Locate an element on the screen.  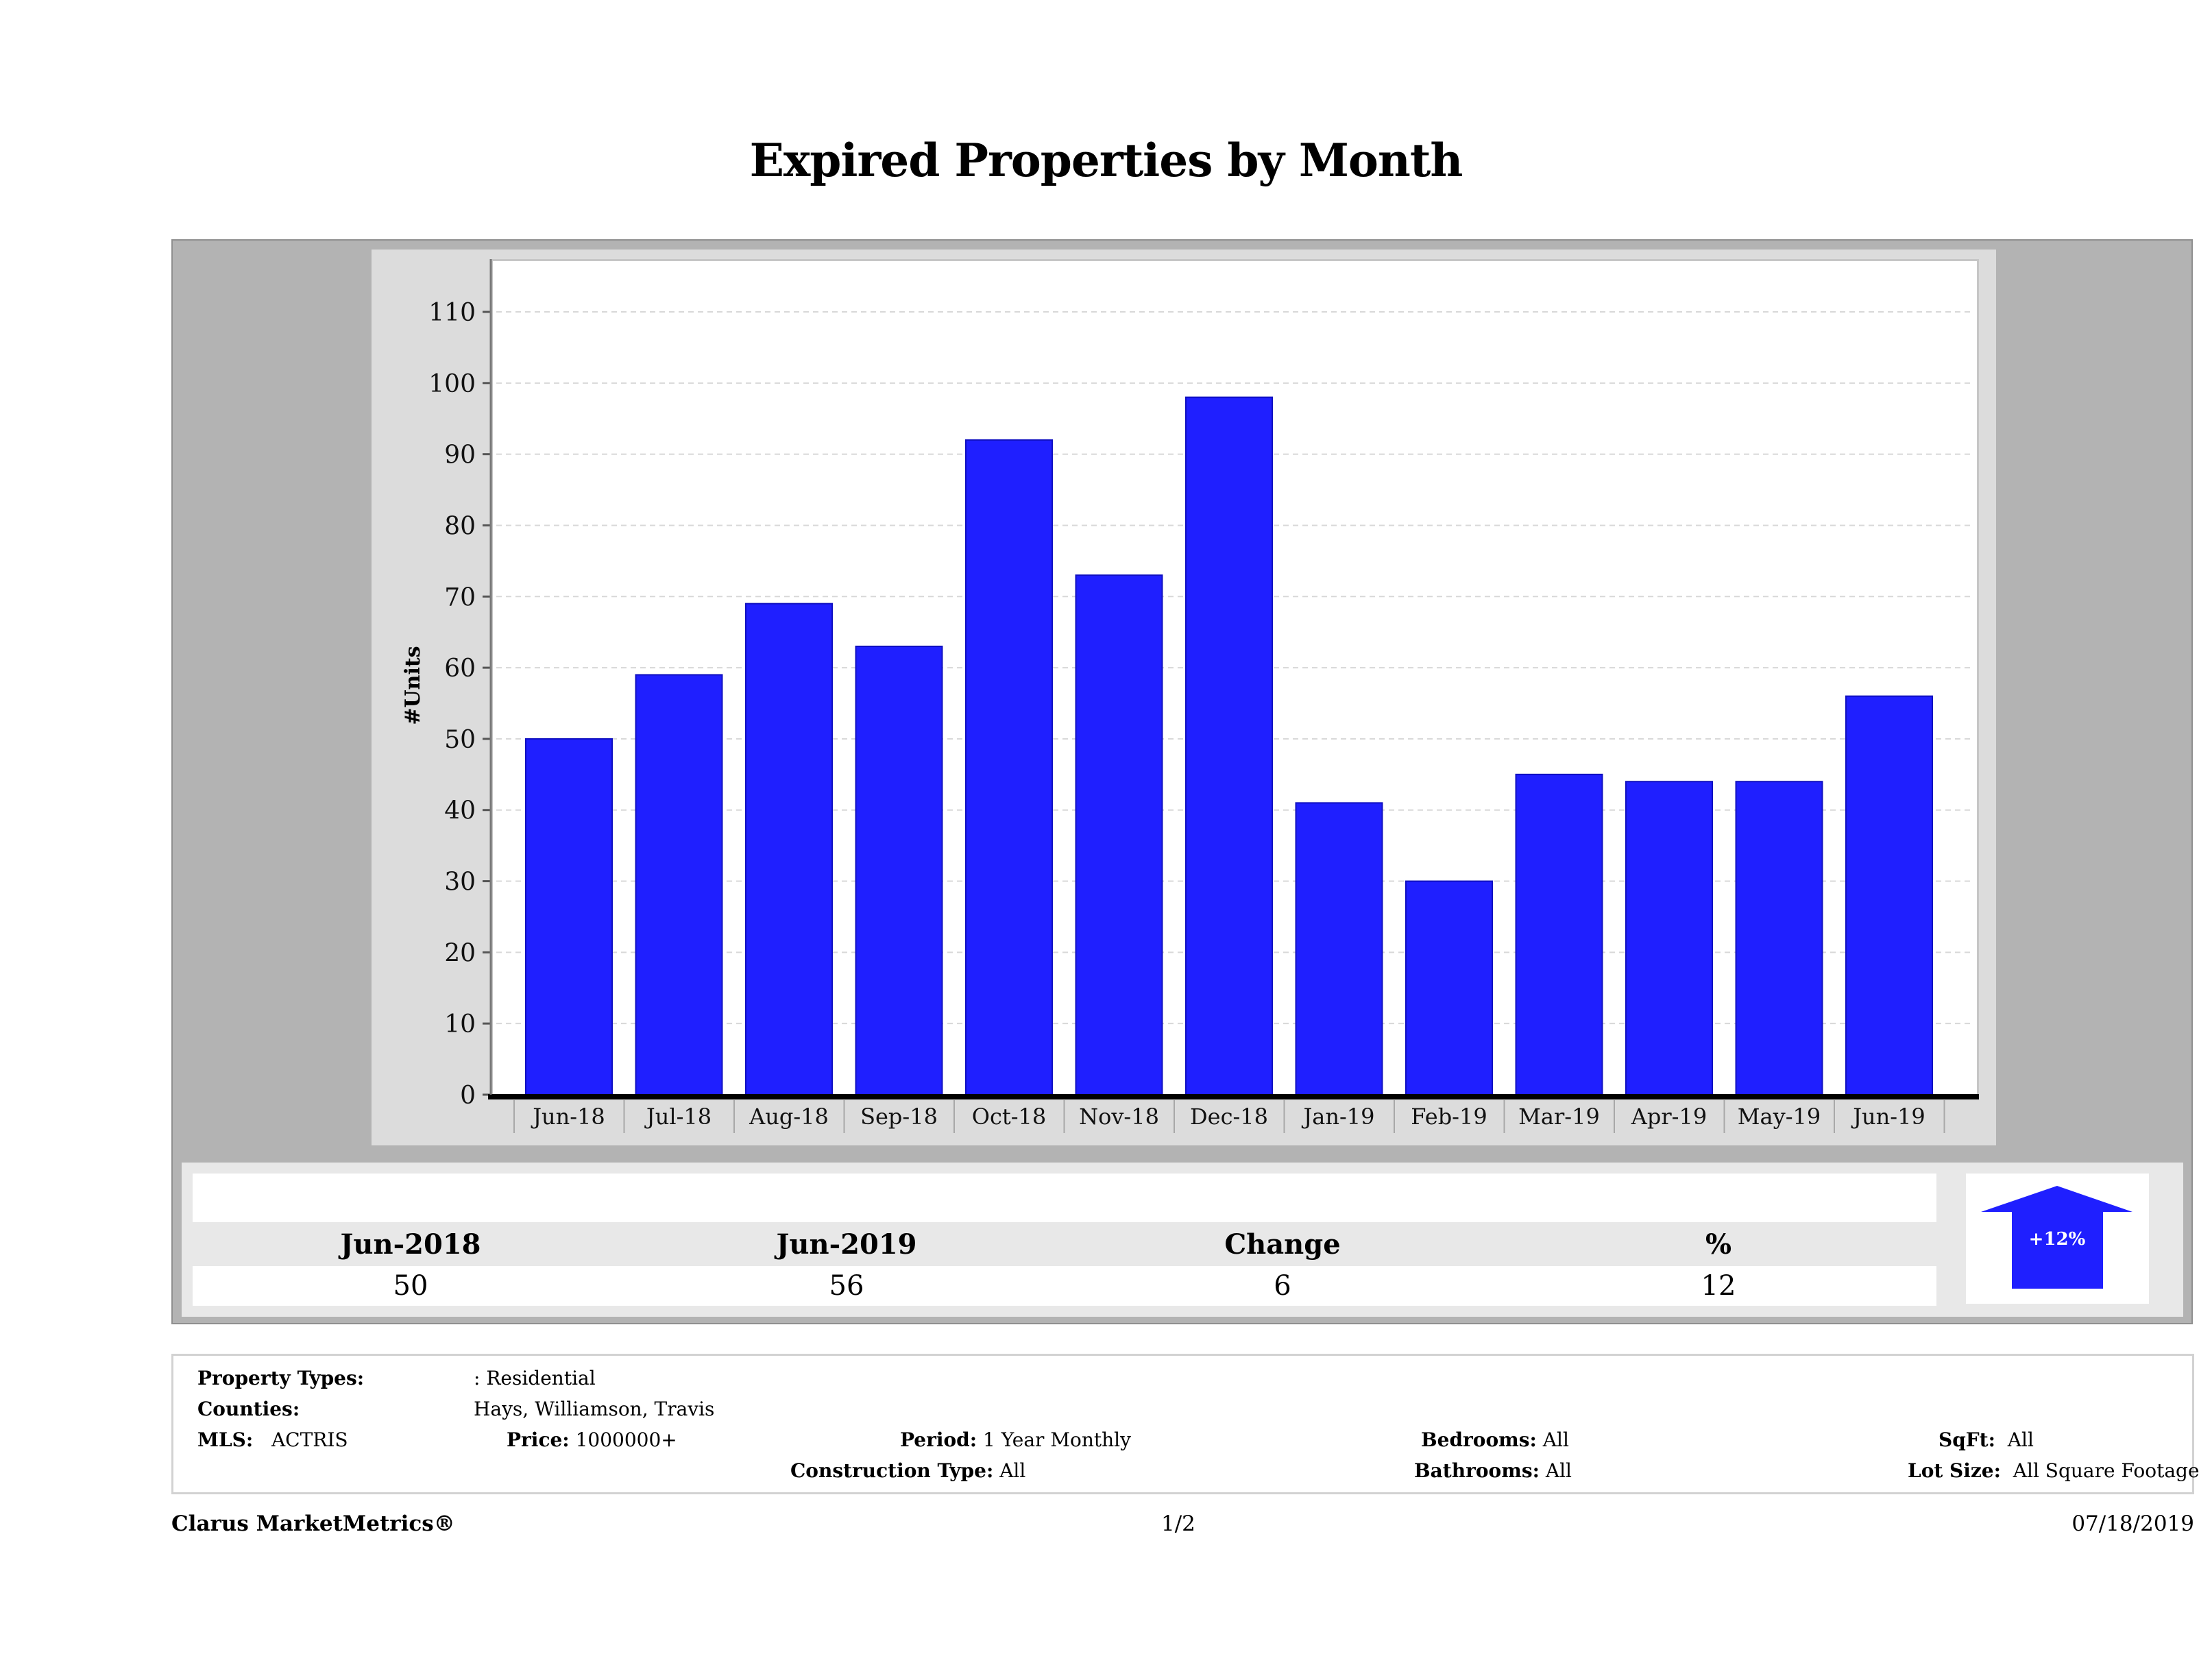
property-types-value: : Residential is located at coordinates (535, 1378).